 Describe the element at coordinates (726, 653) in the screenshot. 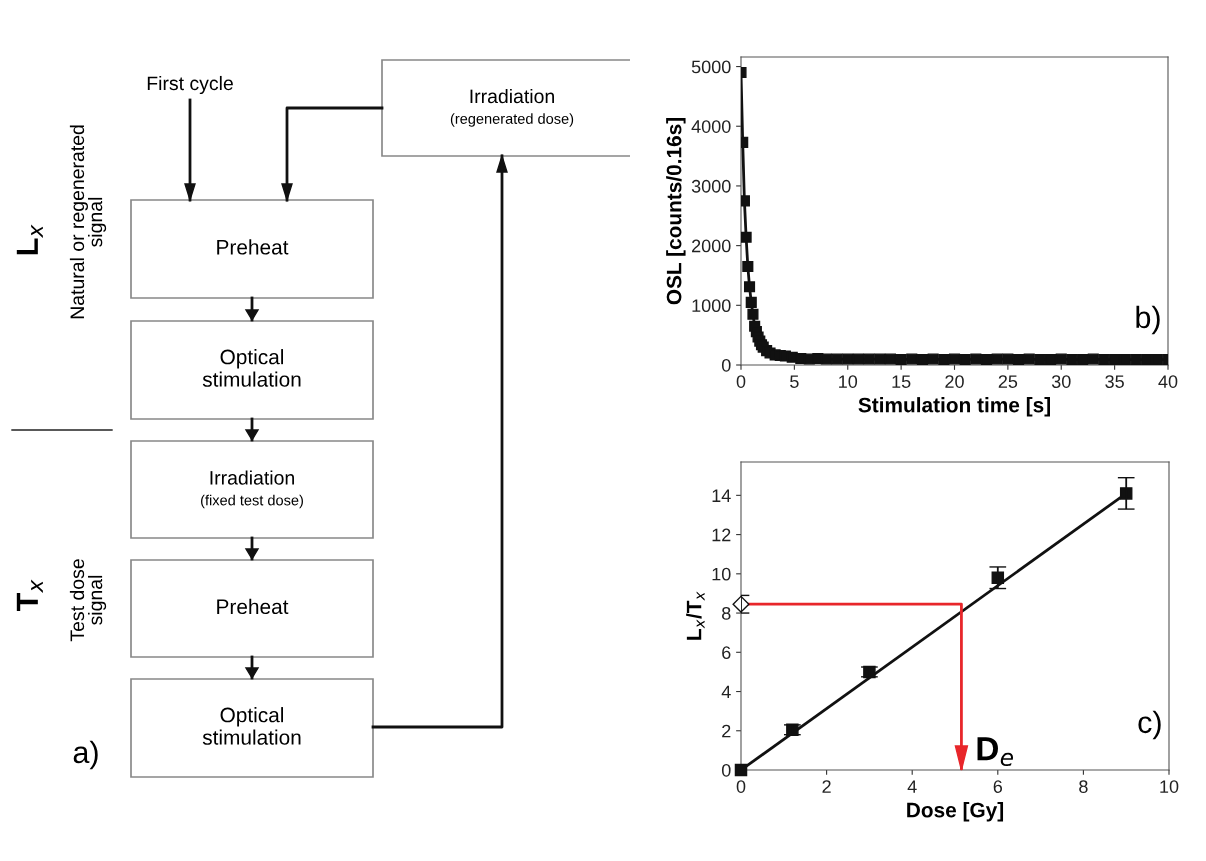

I see `y-tick-label: 6` at that location.